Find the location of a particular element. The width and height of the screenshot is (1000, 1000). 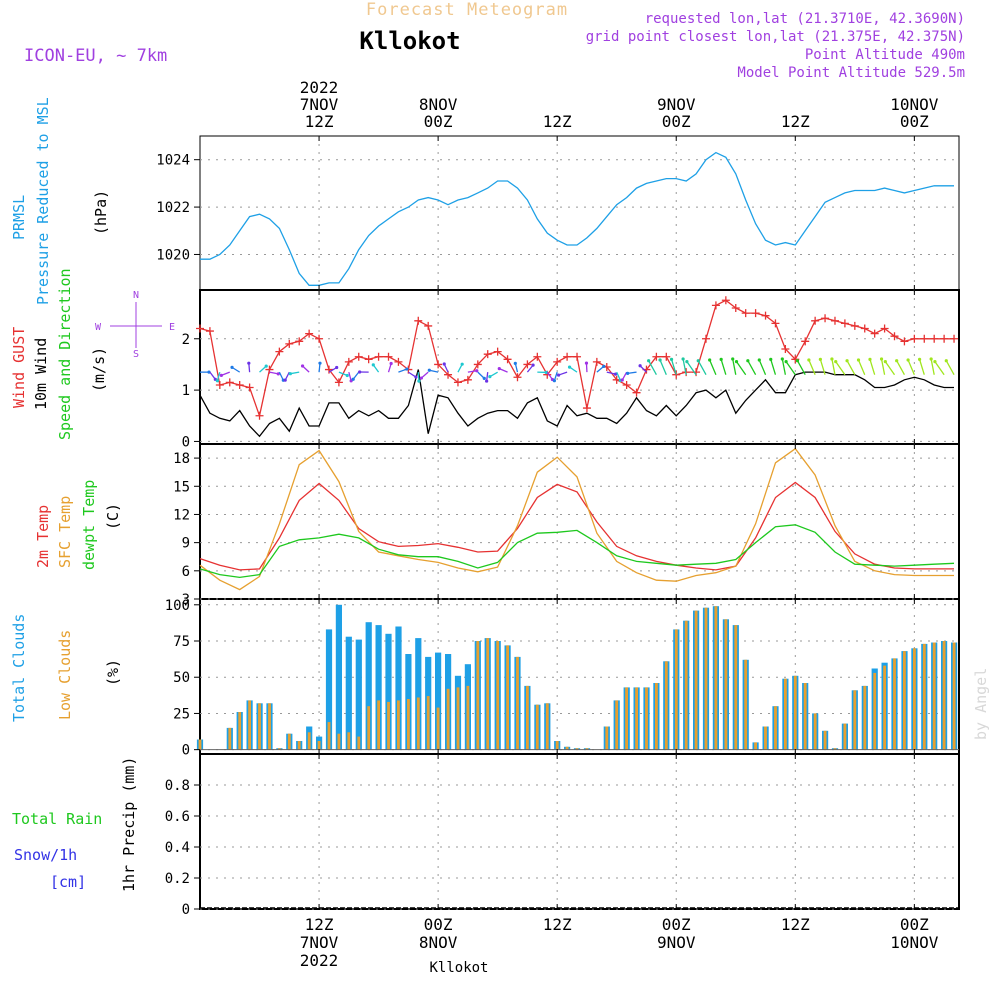

y-tick-label: 0.6 is located at coordinates (177, 817).